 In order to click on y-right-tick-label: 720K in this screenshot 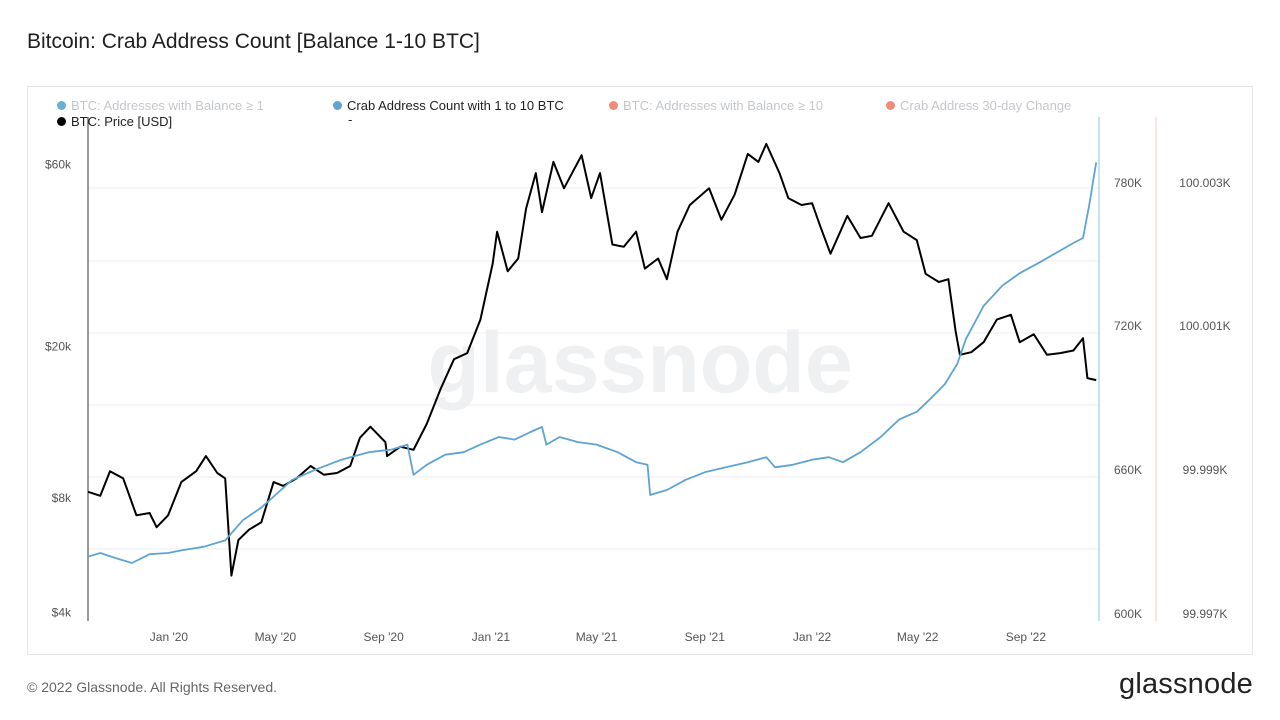, I will do `click(1128, 326)`.